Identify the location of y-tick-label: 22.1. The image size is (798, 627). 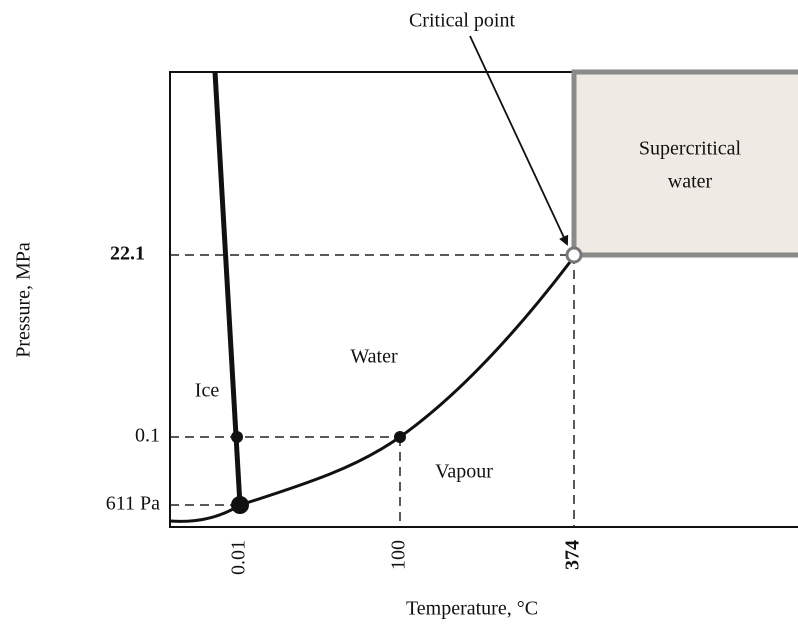
(127, 254).